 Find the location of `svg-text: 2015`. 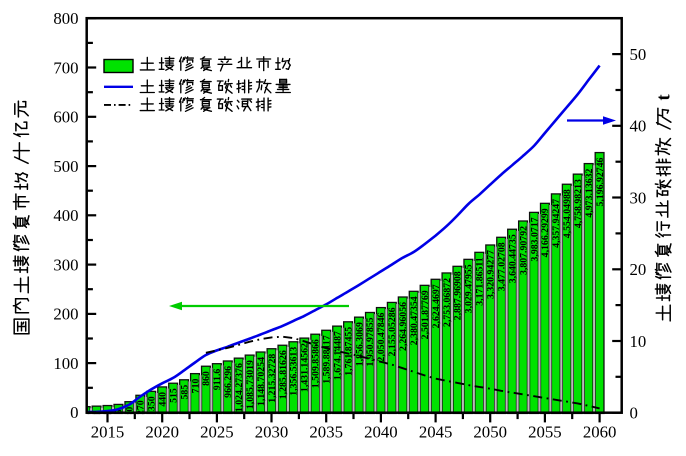

svg-text: 2015 is located at coordinates (108, 431).